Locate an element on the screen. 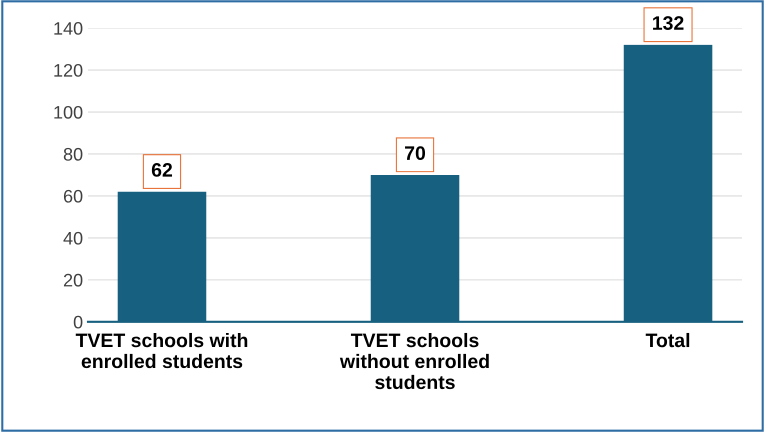 The height and width of the screenshot is (432, 765). y-tick-label: 40 is located at coordinates (72, 238).